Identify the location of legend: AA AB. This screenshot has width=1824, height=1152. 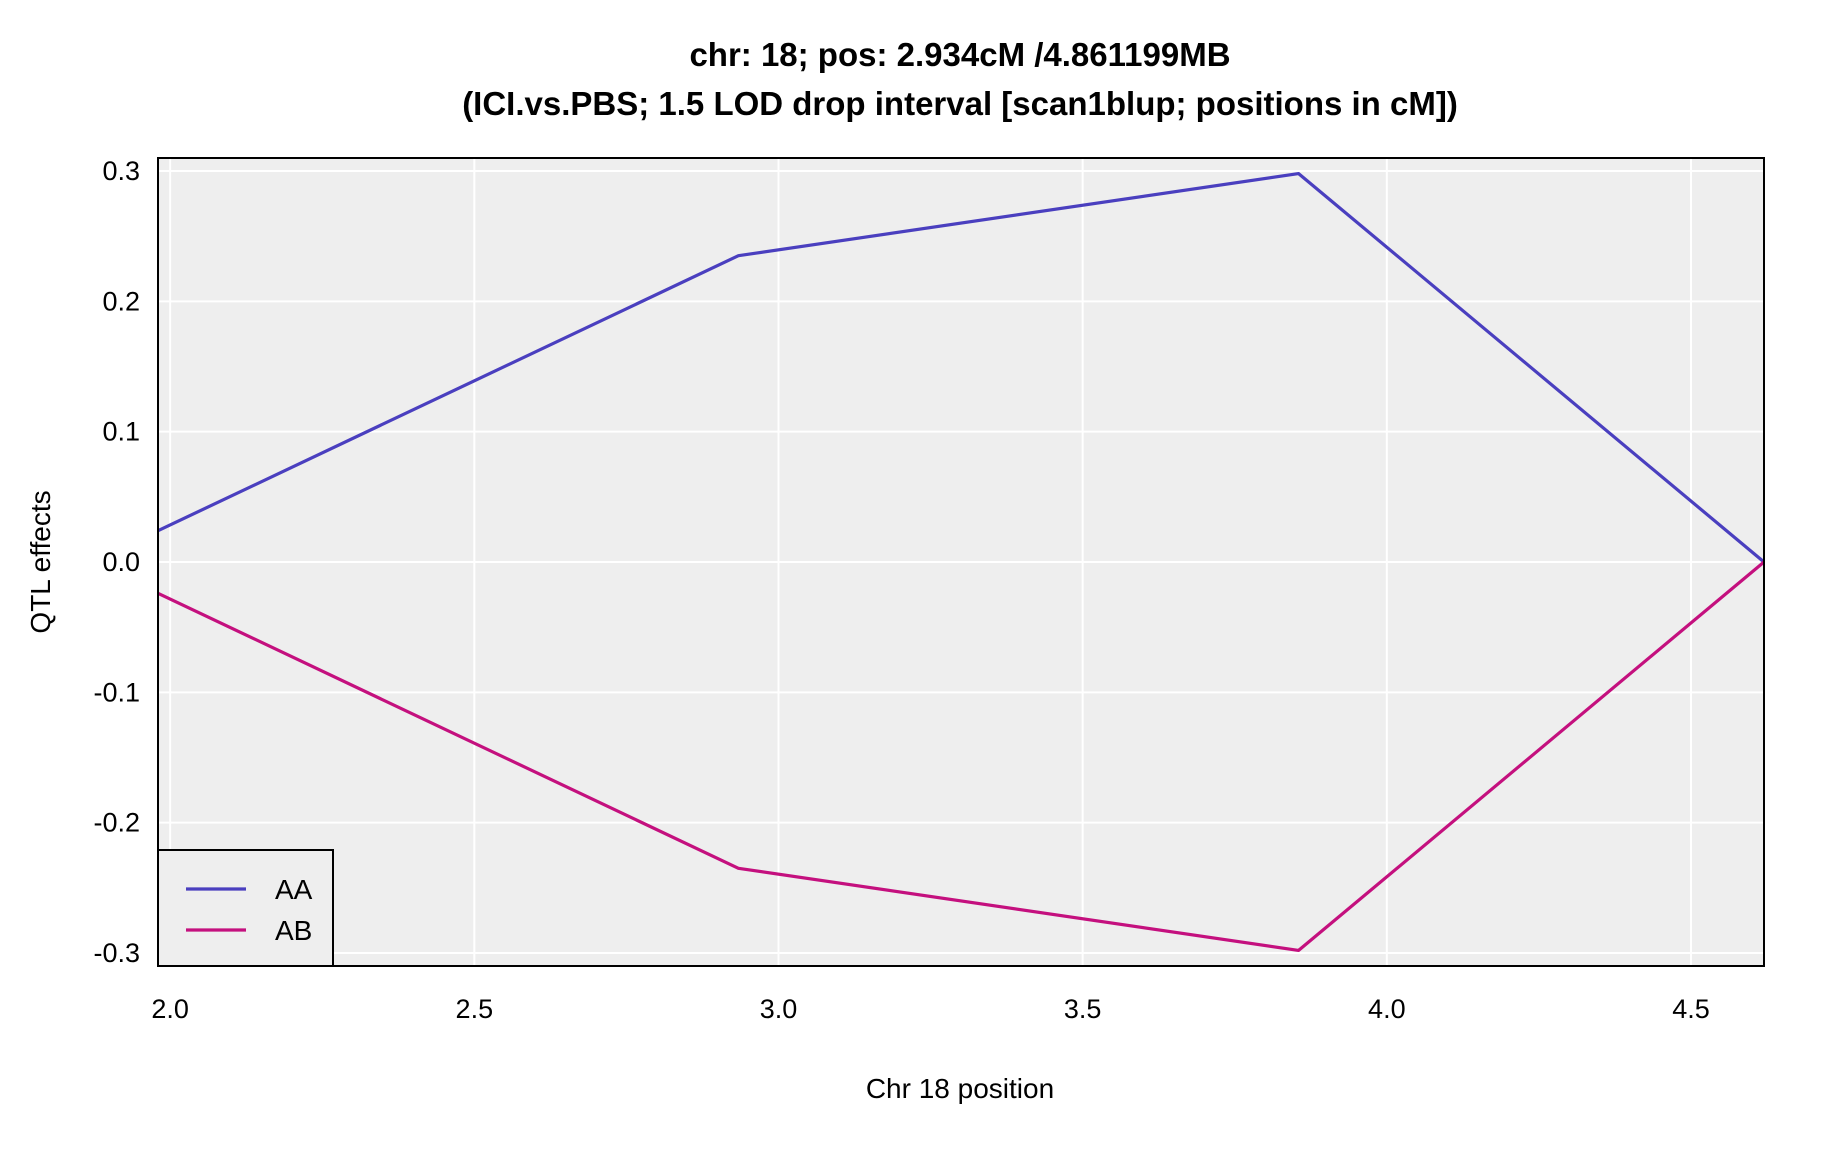
(245, 908).